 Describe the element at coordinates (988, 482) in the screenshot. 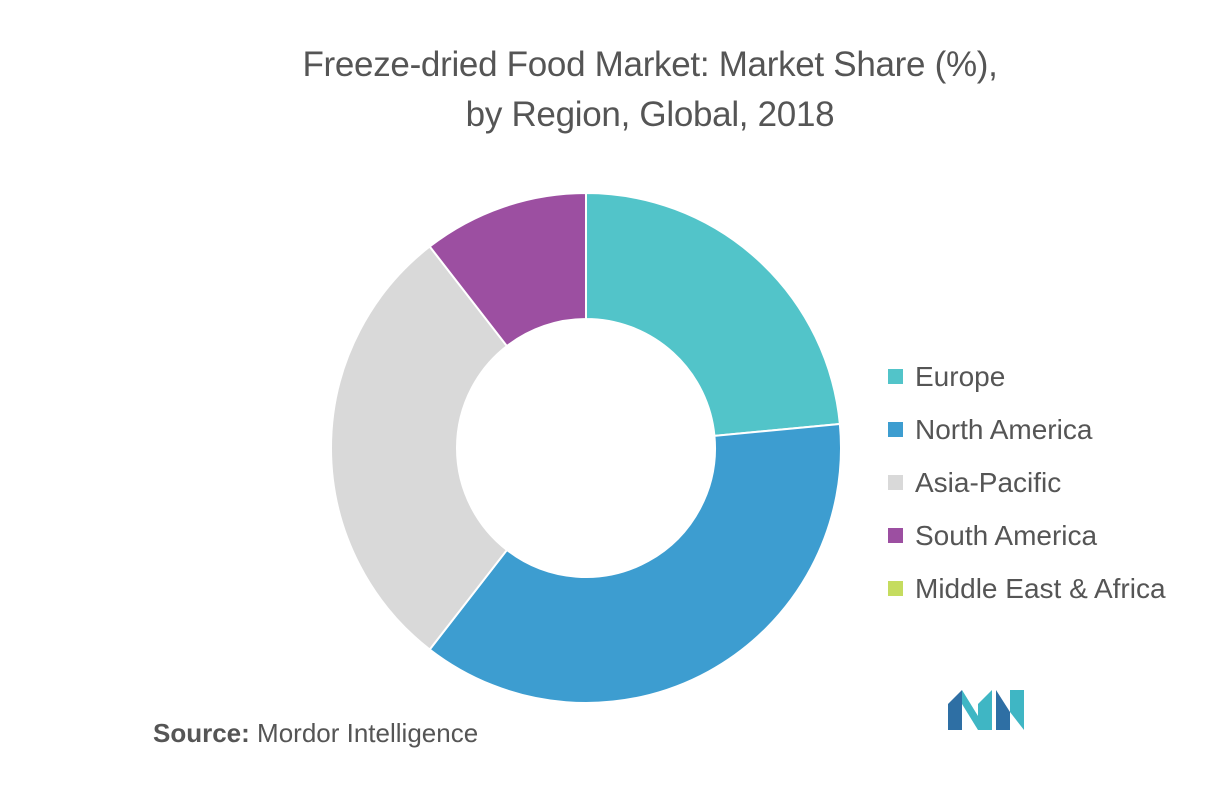

I see `legend-label-asia-pacific: Asia-Pacific` at that location.